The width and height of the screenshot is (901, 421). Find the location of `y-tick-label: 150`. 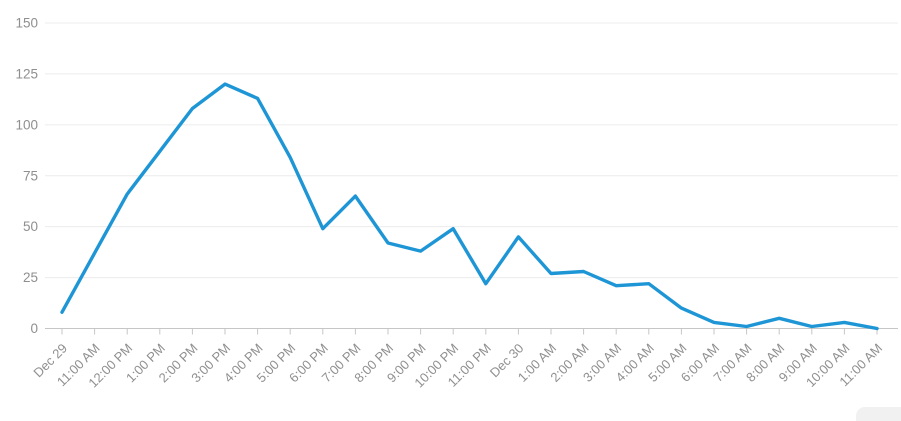

y-tick-label: 150 is located at coordinates (26, 23).